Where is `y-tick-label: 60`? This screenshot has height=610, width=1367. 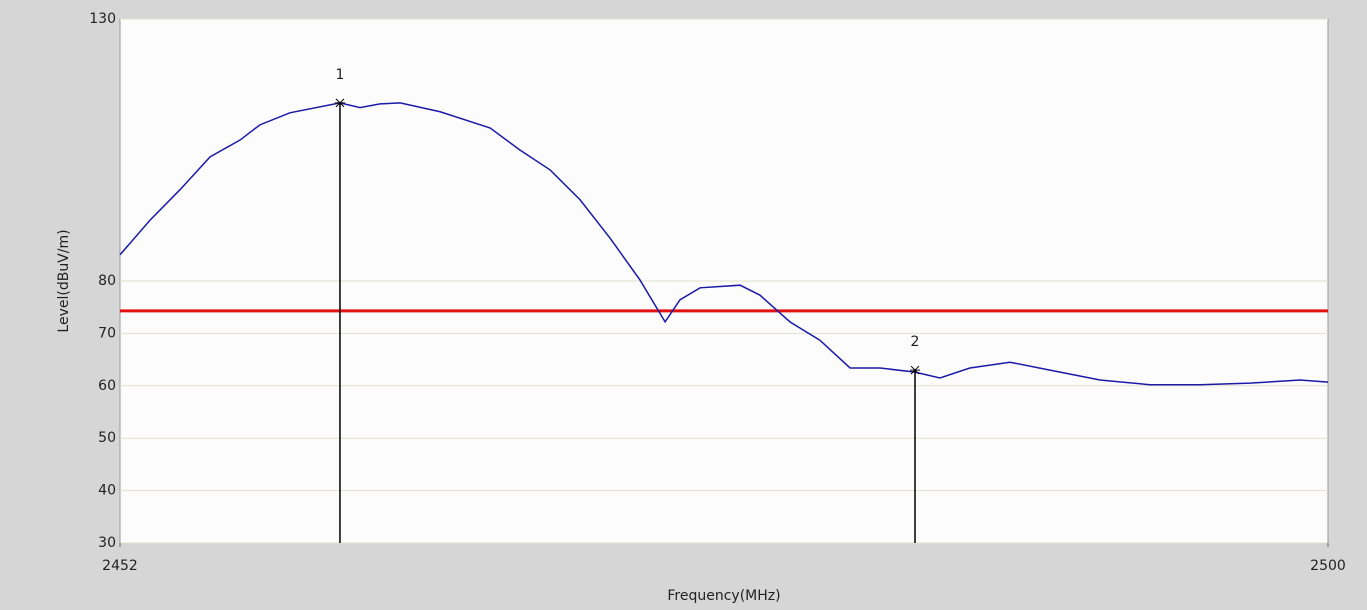 y-tick-label: 60 is located at coordinates (107, 386).